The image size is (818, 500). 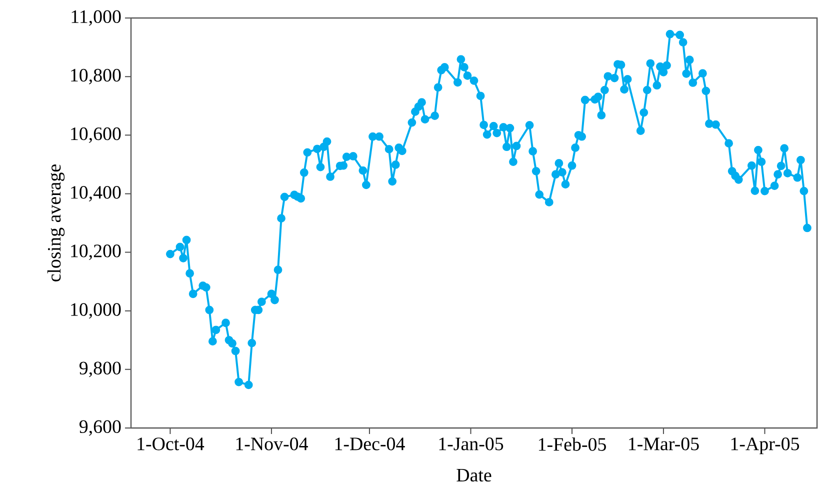 What do you see at coordinates (96, 194) in the screenshot?
I see `y-tick-label: 10,400` at bounding box center [96, 194].